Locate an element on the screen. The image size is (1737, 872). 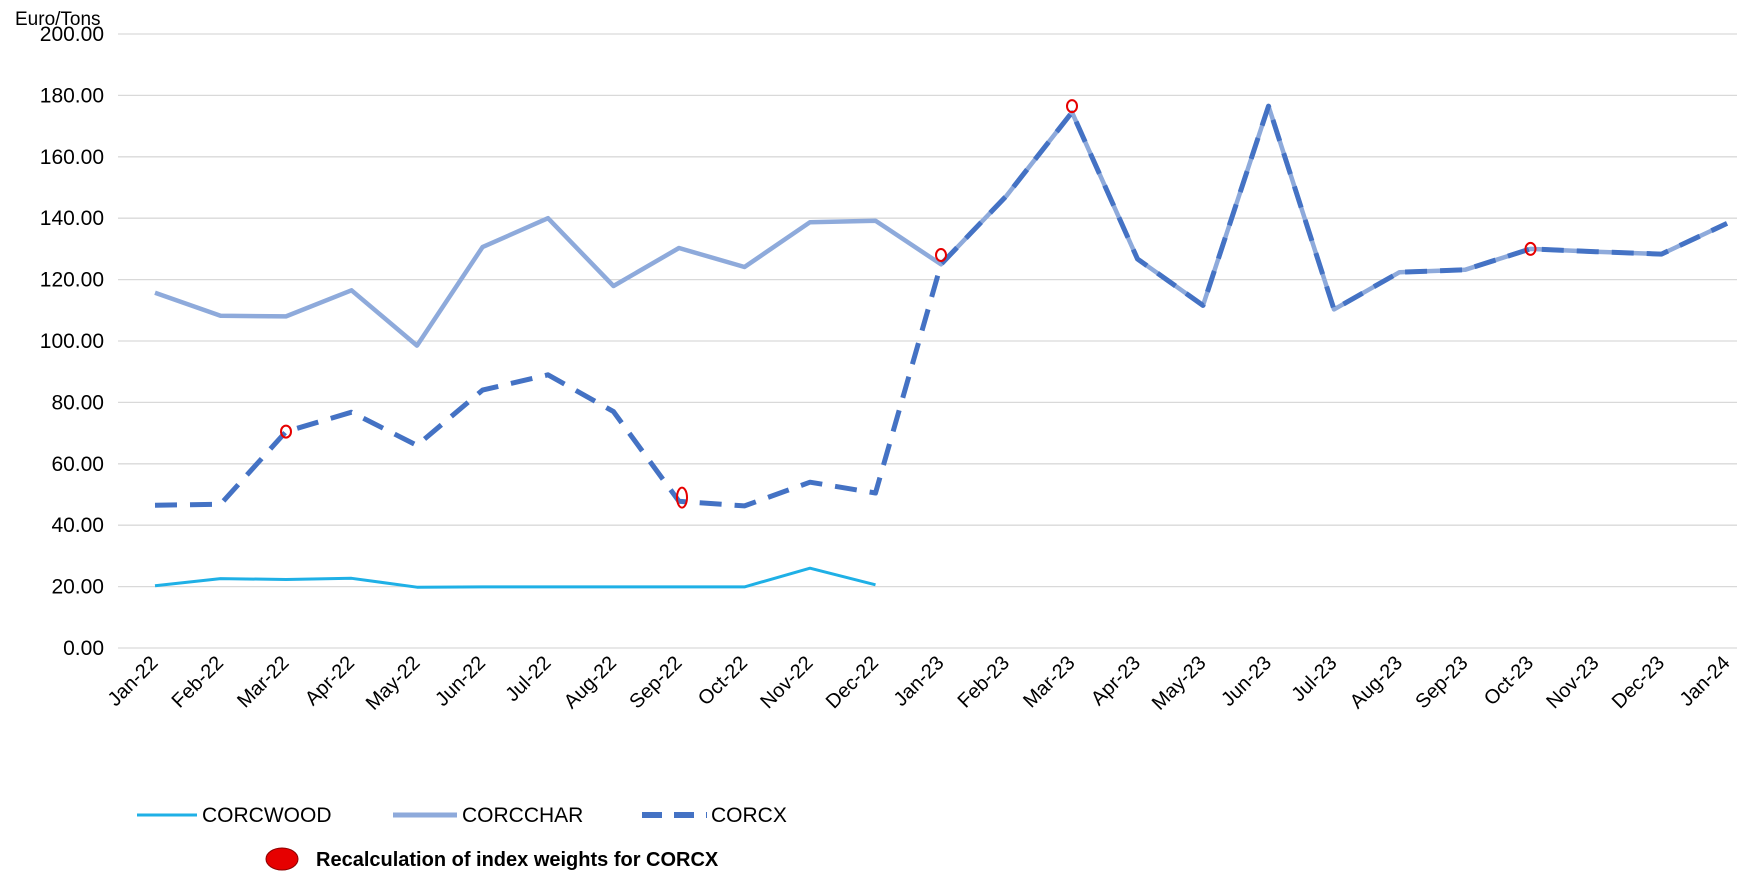
y-tick-label: 140.00 is located at coordinates (72, 218).